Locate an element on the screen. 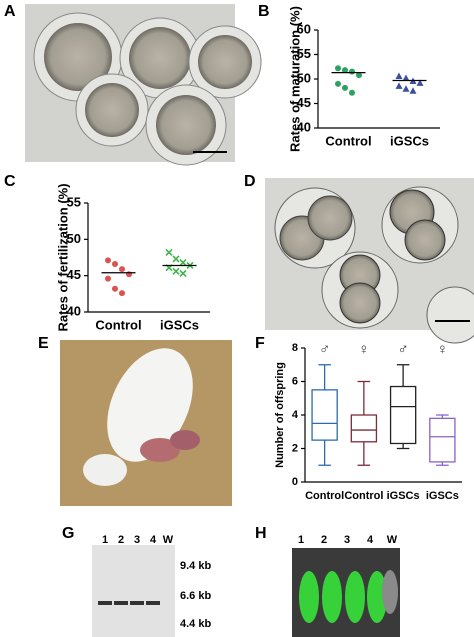  oocyte-image-a is located at coordinates (143, 85).